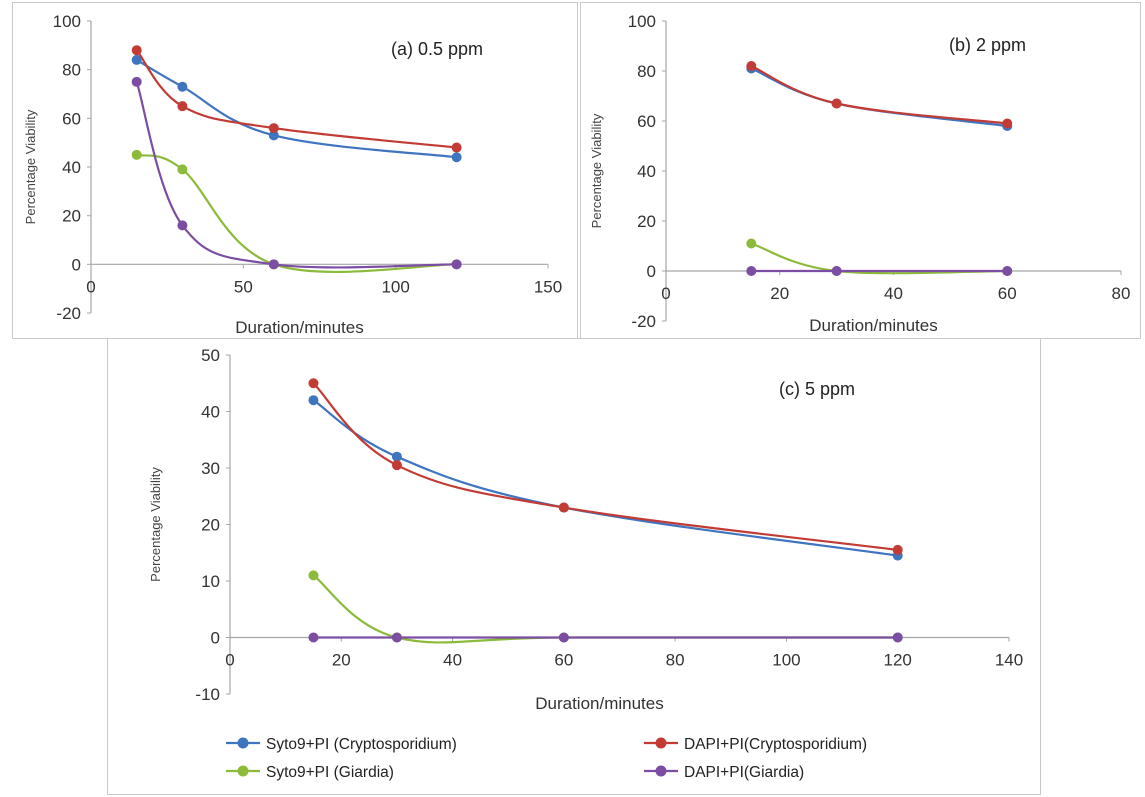  Describe the element at coordinates (243, 743) in the screenshot. I see `legend-marker-syto9_crypto` at that location.